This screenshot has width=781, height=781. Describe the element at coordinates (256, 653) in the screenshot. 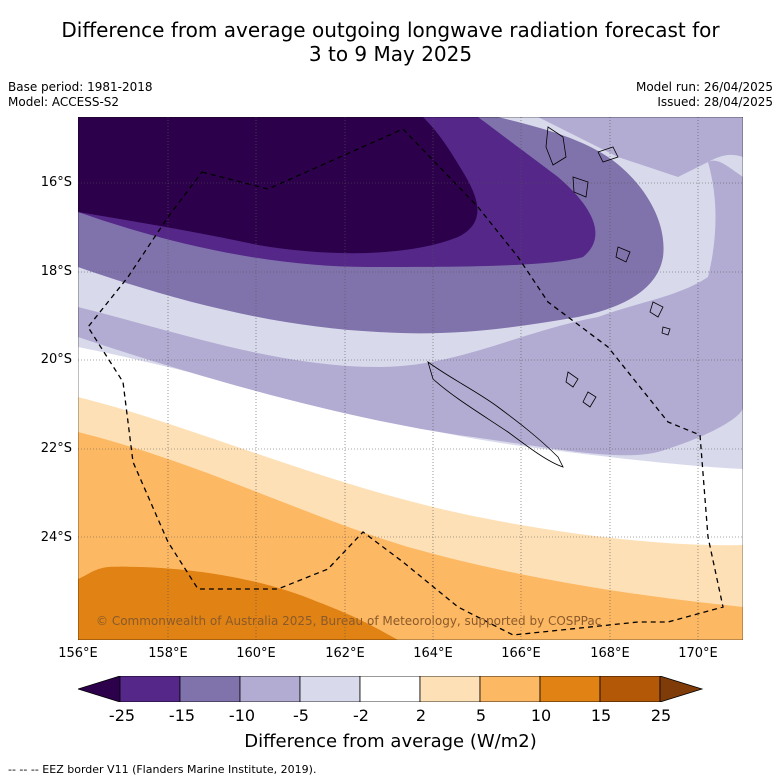

I see `lon-label-160e: 160°E` at that location.